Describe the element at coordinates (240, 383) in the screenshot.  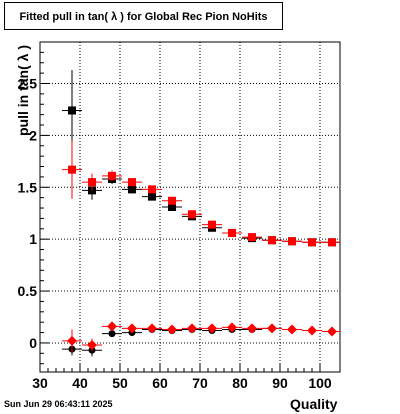
I see `x-tick-label: 80` at that location.